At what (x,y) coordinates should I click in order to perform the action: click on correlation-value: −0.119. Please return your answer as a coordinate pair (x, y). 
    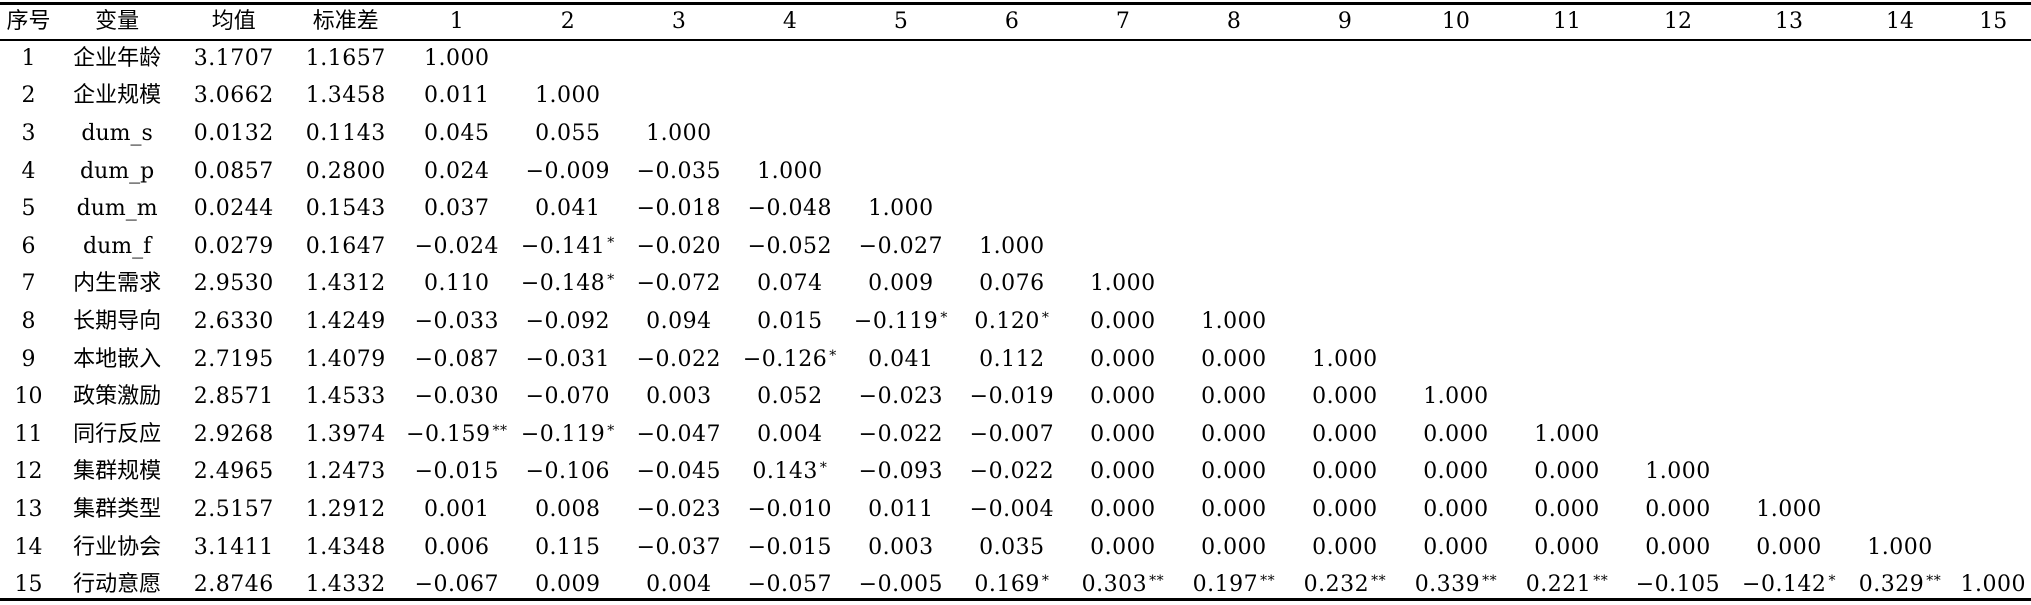
    Looking at the image, I should click on (896, 321).